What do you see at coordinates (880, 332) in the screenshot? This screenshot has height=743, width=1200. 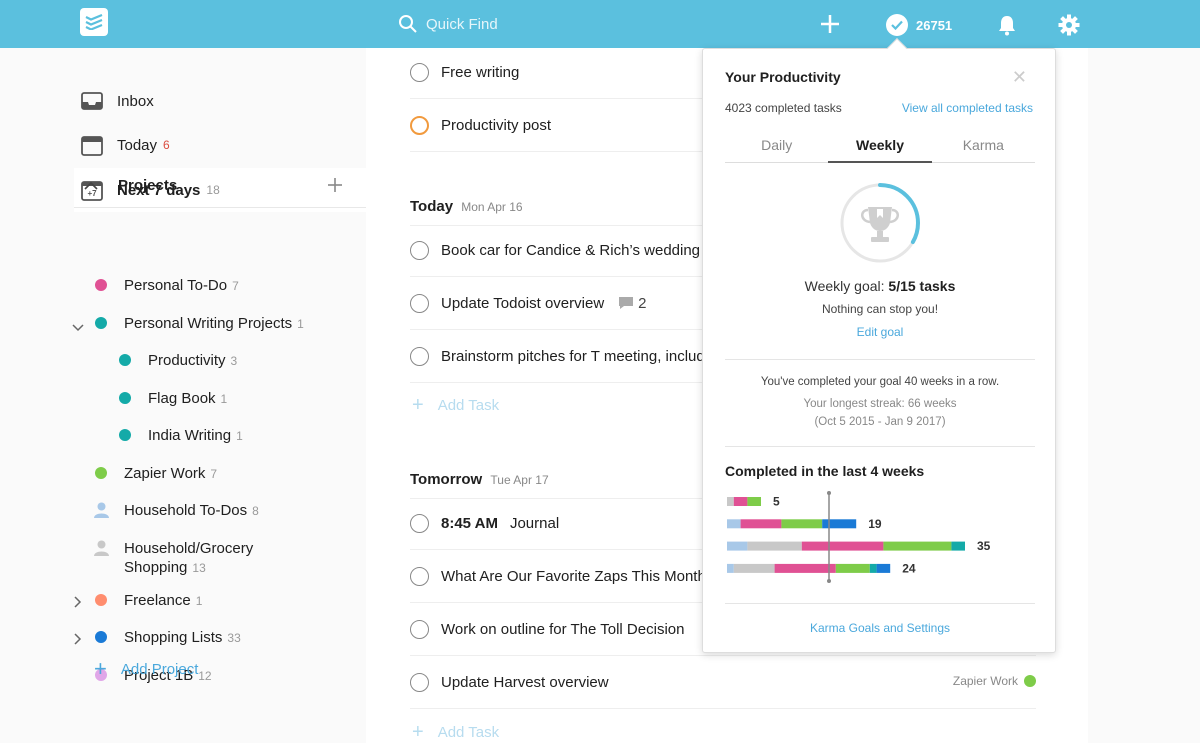 I see `edit-goal-link: Edit goal` at bounding box center [880, 332].